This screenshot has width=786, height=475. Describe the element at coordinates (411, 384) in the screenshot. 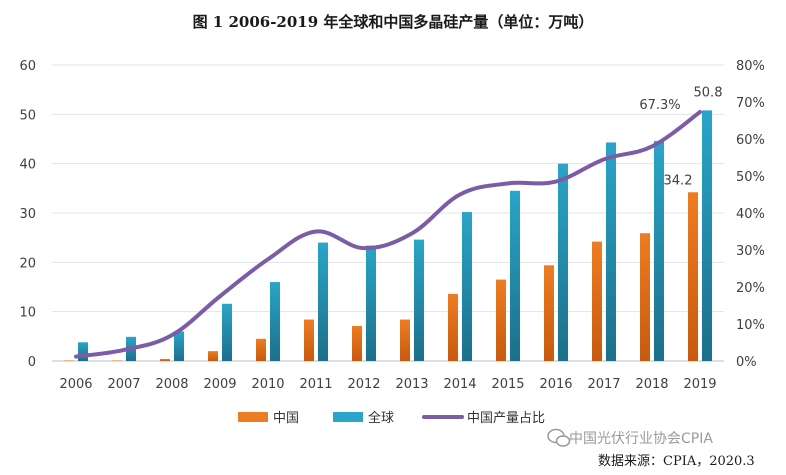

I see `x-tick-label: 2013` at that location.